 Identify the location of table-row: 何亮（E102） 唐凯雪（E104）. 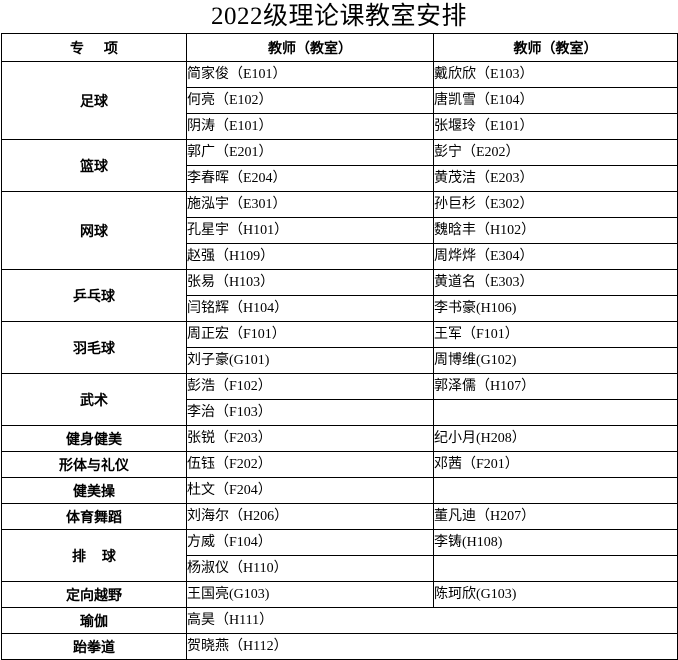
(340, 100).